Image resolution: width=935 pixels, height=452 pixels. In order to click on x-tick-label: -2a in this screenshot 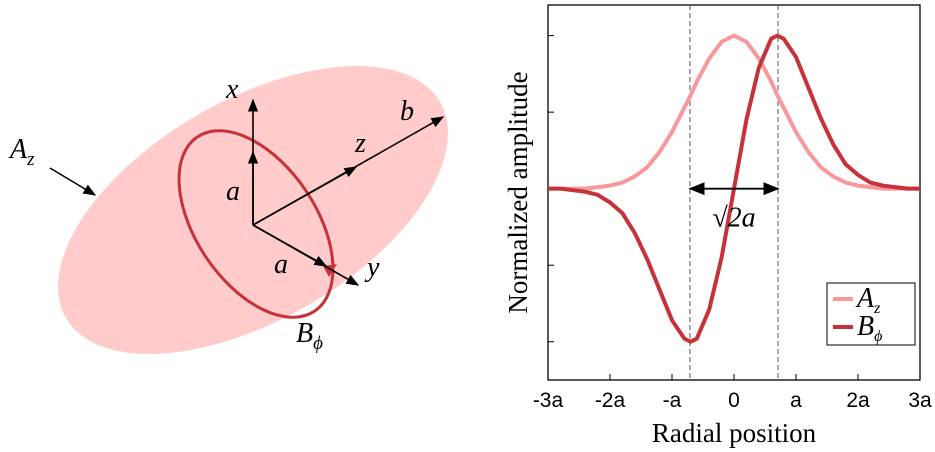, I will do `click(610, 400)`.